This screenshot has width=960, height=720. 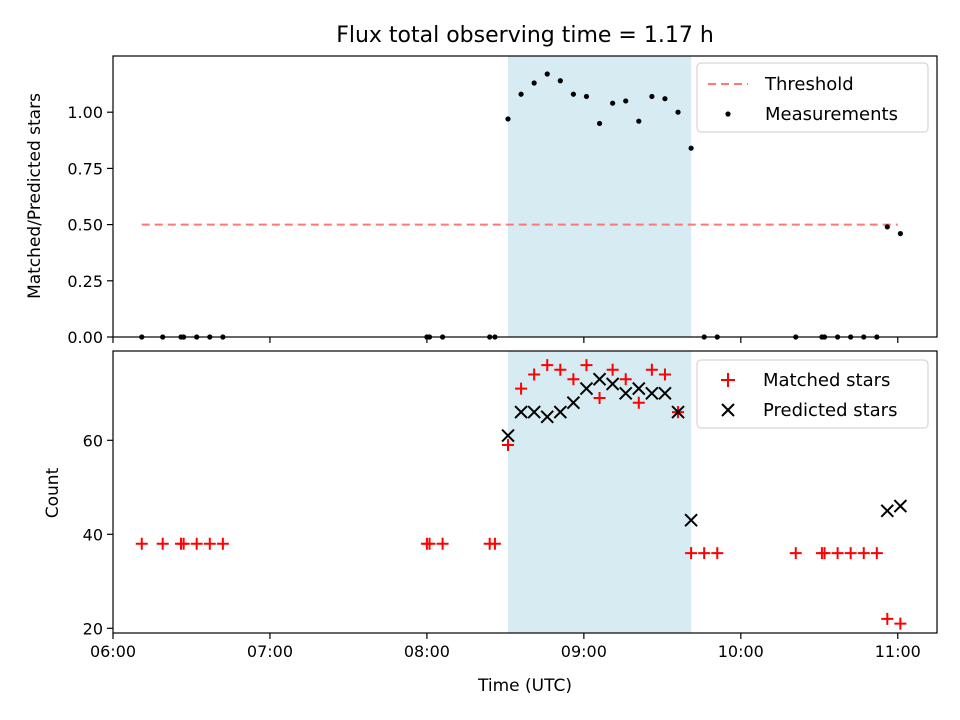 What do you see at coordinates (93, 534) in the screenshot?
I see `bot-y-tick-label: 40` at bounding box center [93, 534].